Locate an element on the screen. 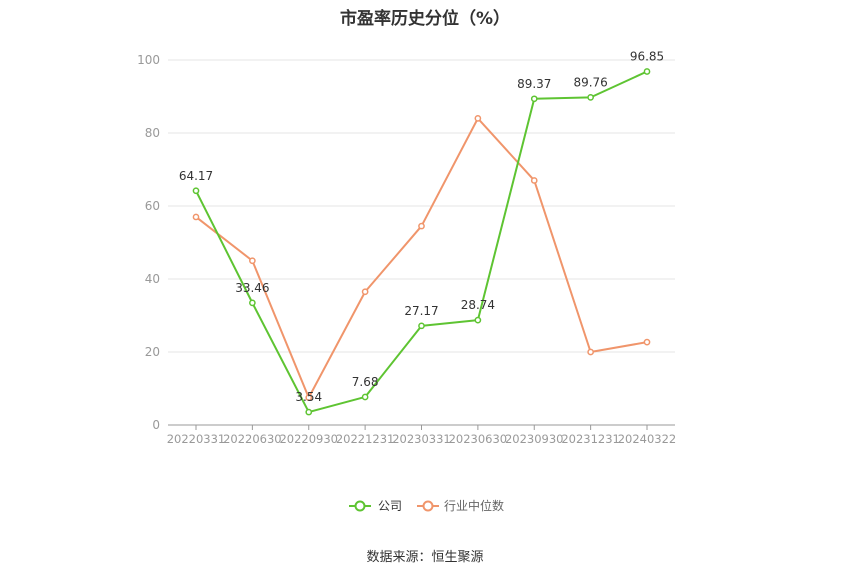 The image size is (850, 575). legend-label: 公司 is located at coordinates (390, 506).